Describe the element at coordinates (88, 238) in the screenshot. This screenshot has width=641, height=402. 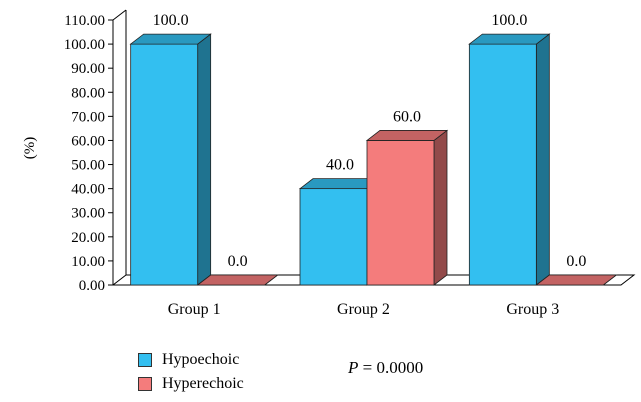
I see `y-tick-label: 20.00` at that location.